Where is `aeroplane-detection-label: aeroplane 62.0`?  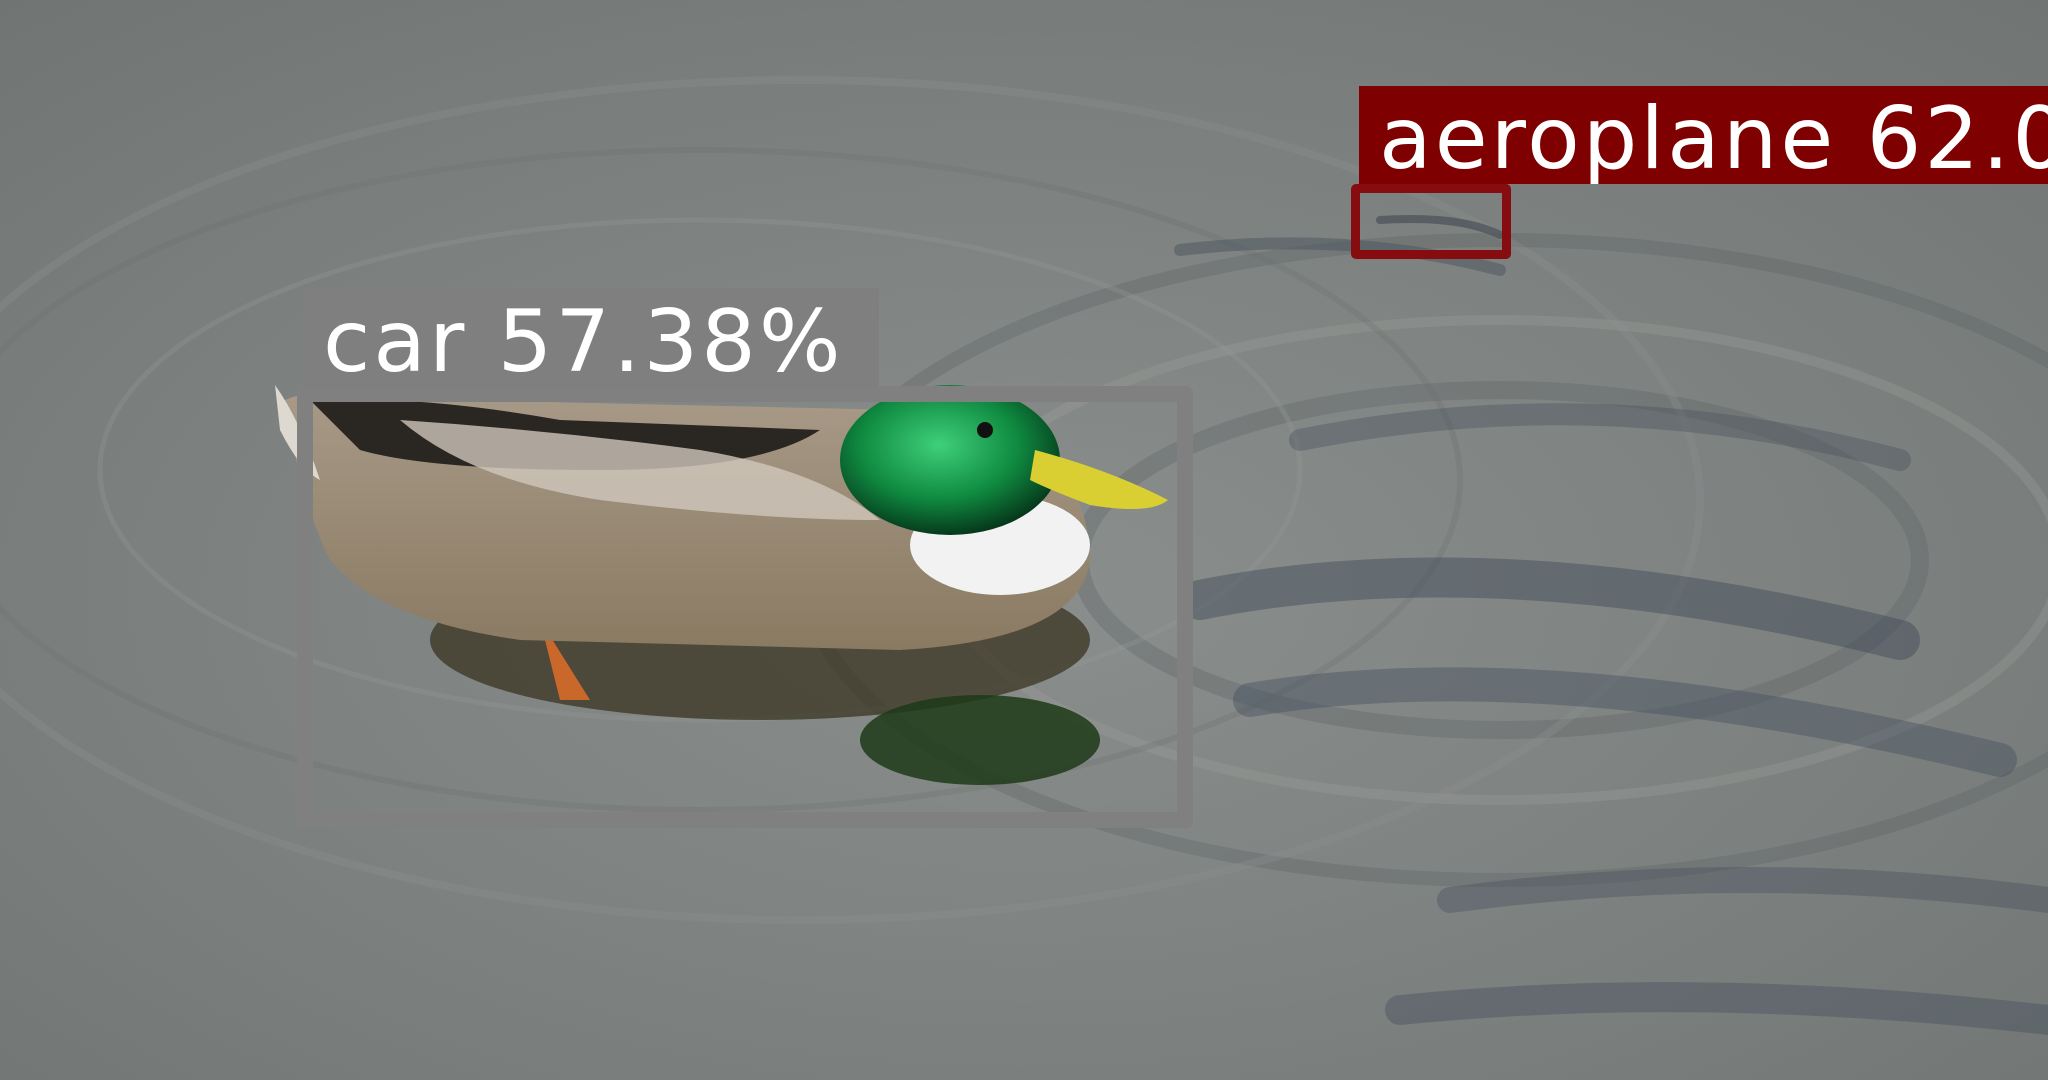
aeroplane-detection-label: aeroplane 62.0 is located at coordinates (1703, 135).